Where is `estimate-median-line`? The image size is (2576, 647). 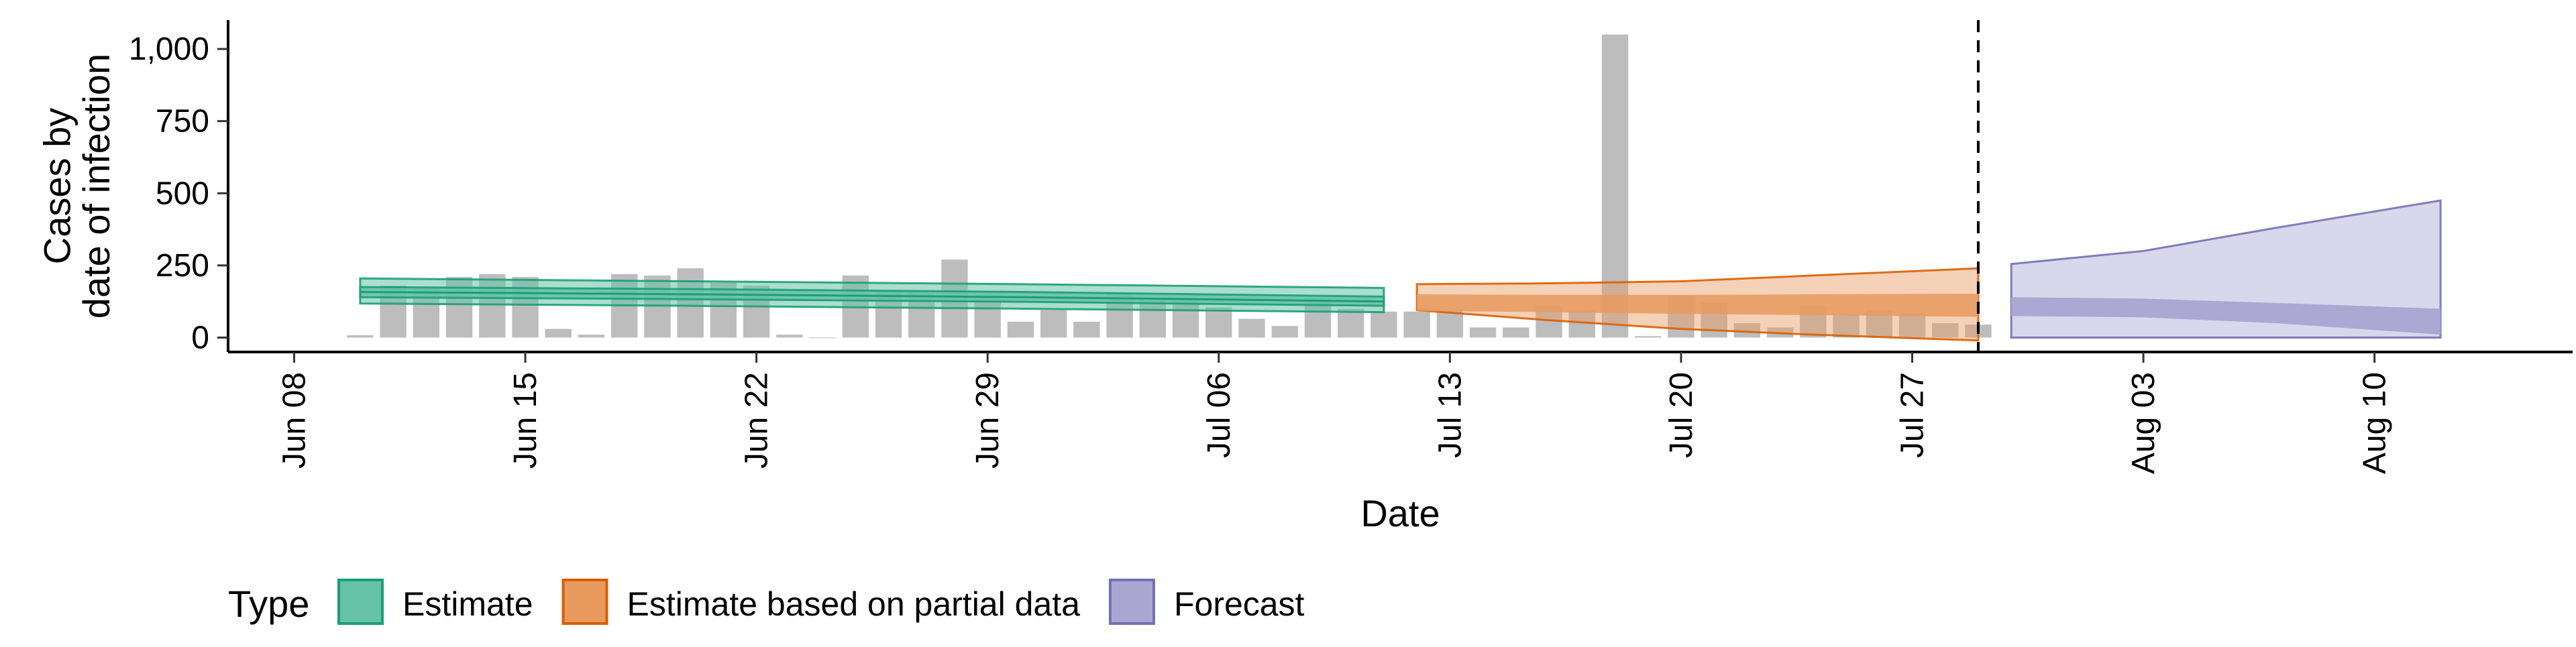 estimate-median-line is located at coordinates (872, 296).